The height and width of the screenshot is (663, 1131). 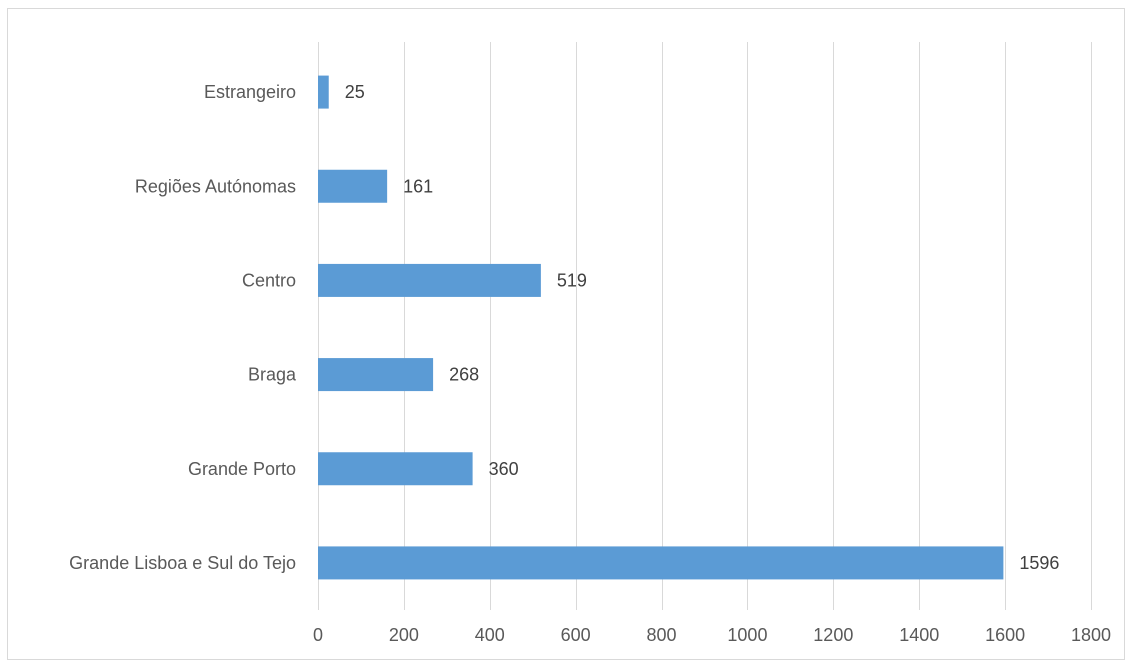 I want to click on category-label: Grande Porto, so click(x=242, y=469).